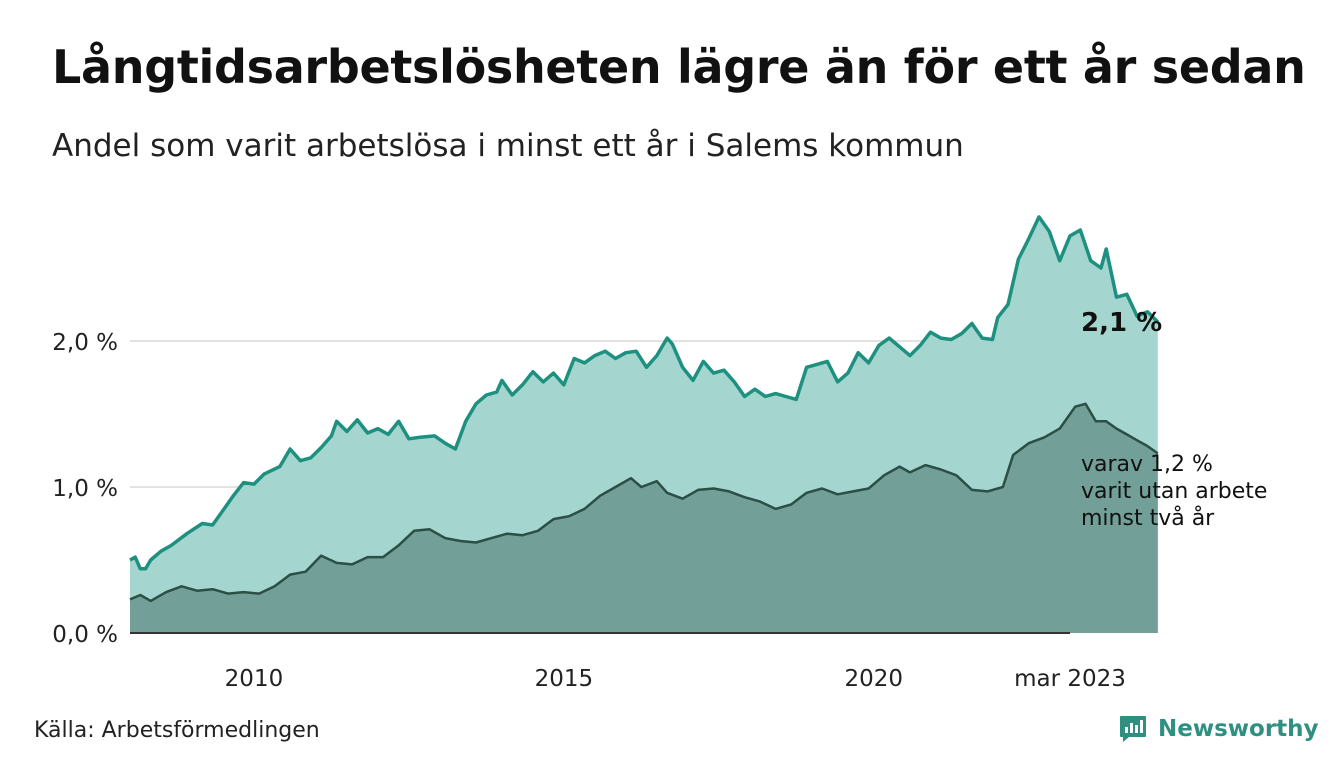 This screenshot has height=780, width=1340. What do you see at coordinates (675, 679) in the screenshot?
I see `x-axis-ticks: 2010 2015 2020 mar 2023` at bounding box center [675, 679].